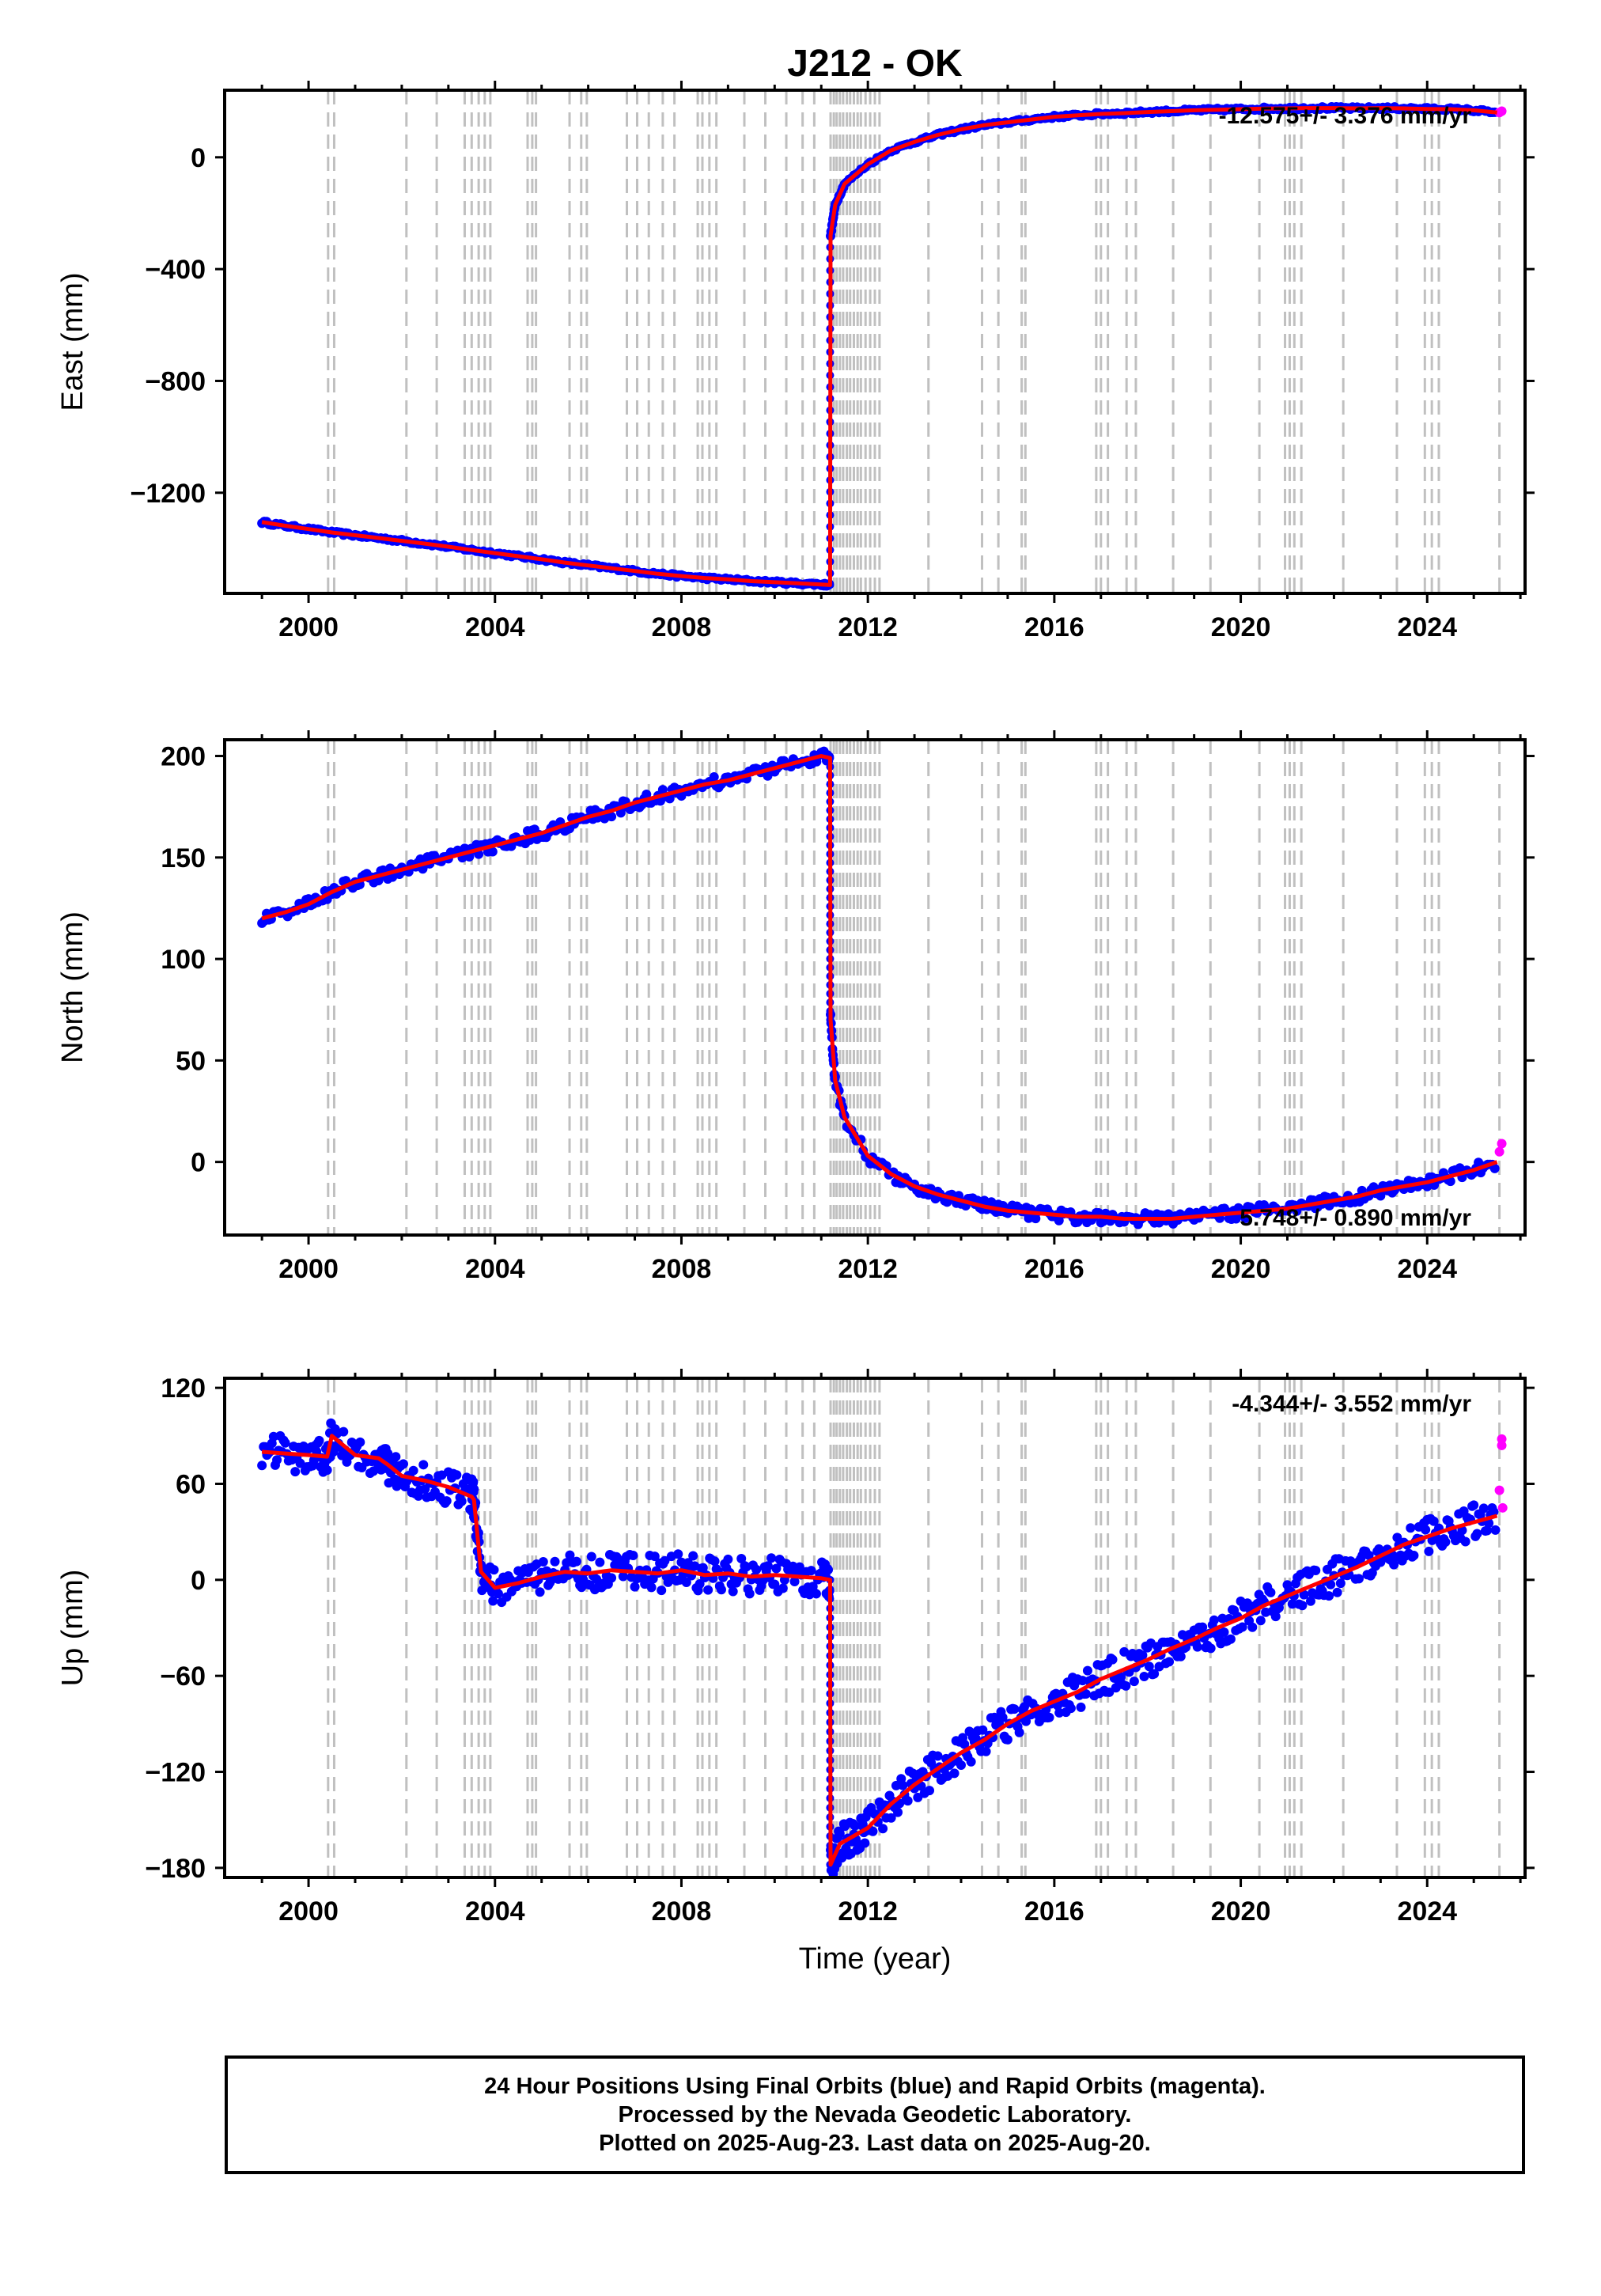 The image size is (1601, 2296). I want to click on y-tick-label: −180, so click(175, 1869).